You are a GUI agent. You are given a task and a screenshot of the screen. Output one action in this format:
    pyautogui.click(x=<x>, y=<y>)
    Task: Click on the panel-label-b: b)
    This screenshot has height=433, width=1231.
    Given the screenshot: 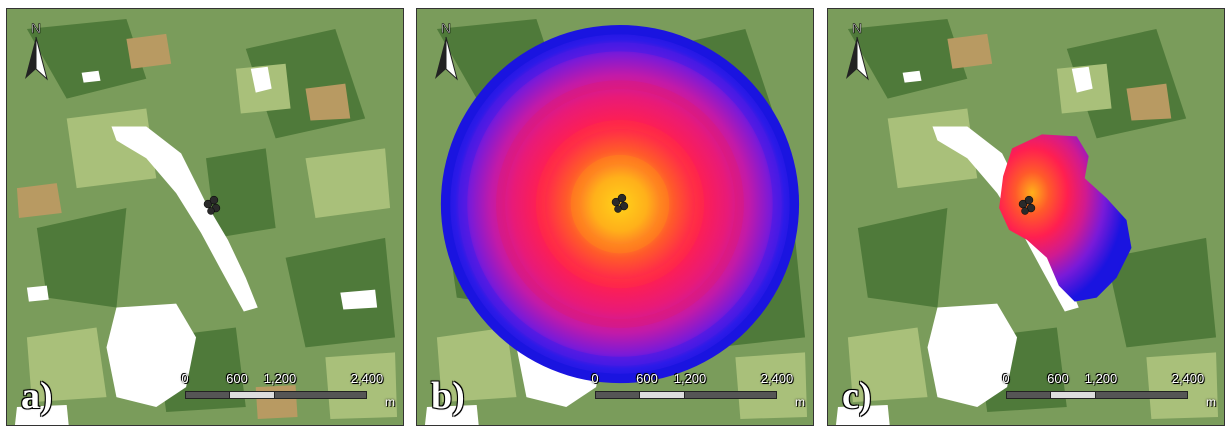 What is the action you would take?
    pyautogui.click(x=448, y=396)
    